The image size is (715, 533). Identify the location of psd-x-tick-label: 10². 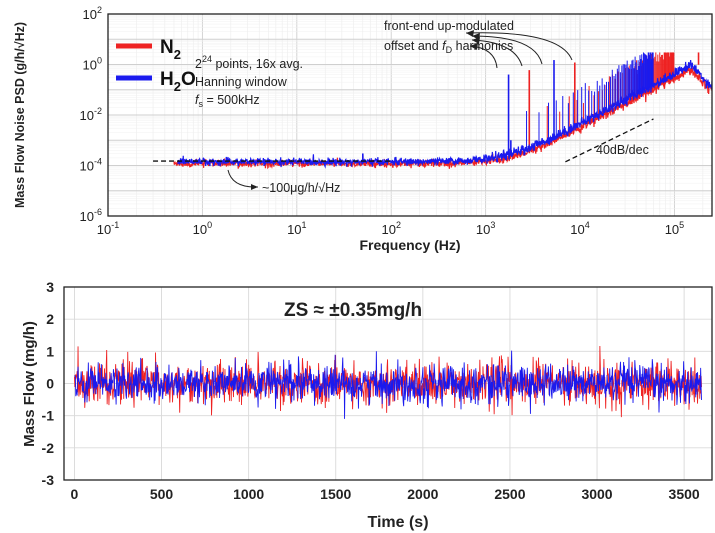
(390, 228).